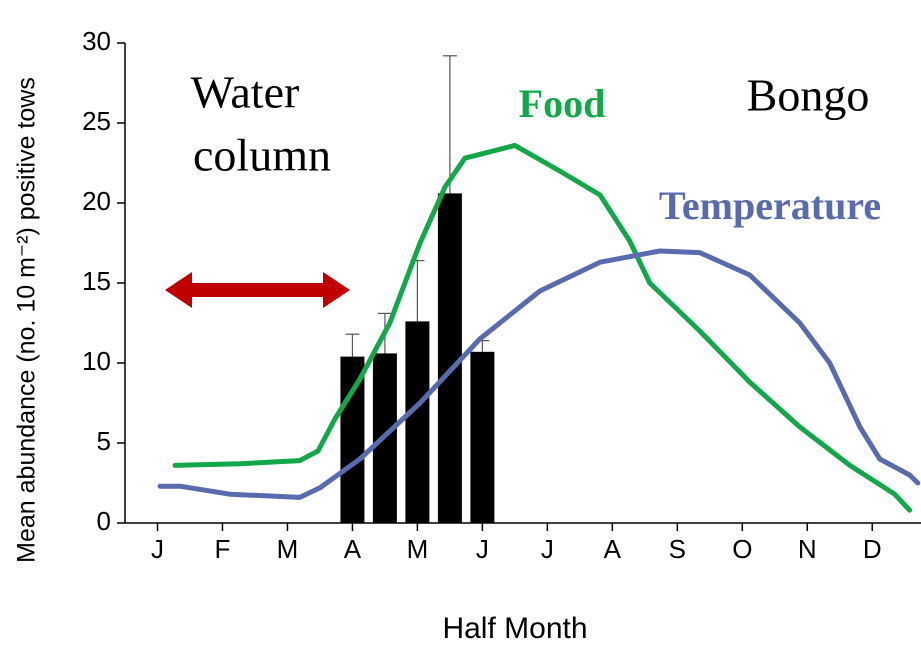  What do you see at coordinates (104, 441) in the screenshot?
I see `y-tick-label: 5` at bounding box center [104, 441].